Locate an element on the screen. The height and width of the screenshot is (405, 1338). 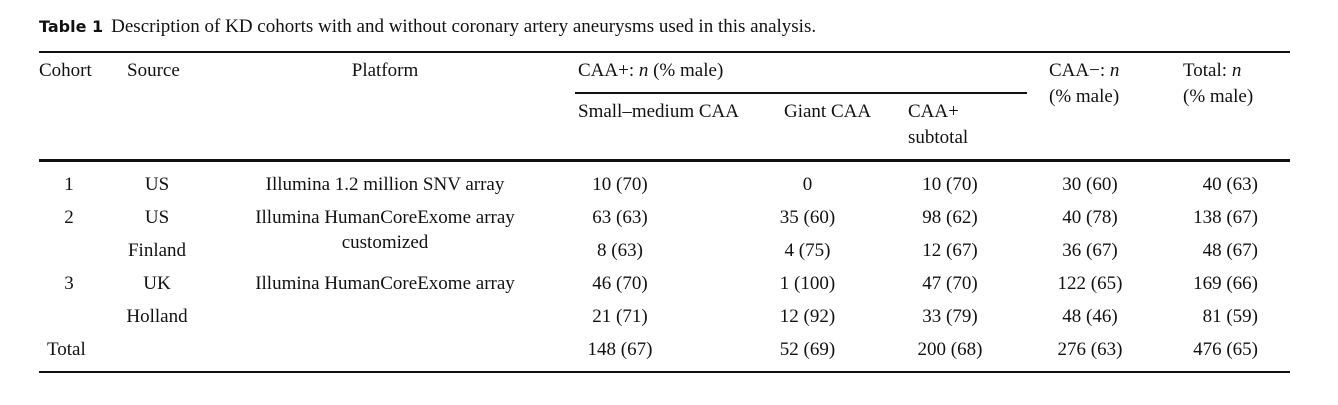
header-caa-pos-text: CAA+: is located at coordinates (608, 70).